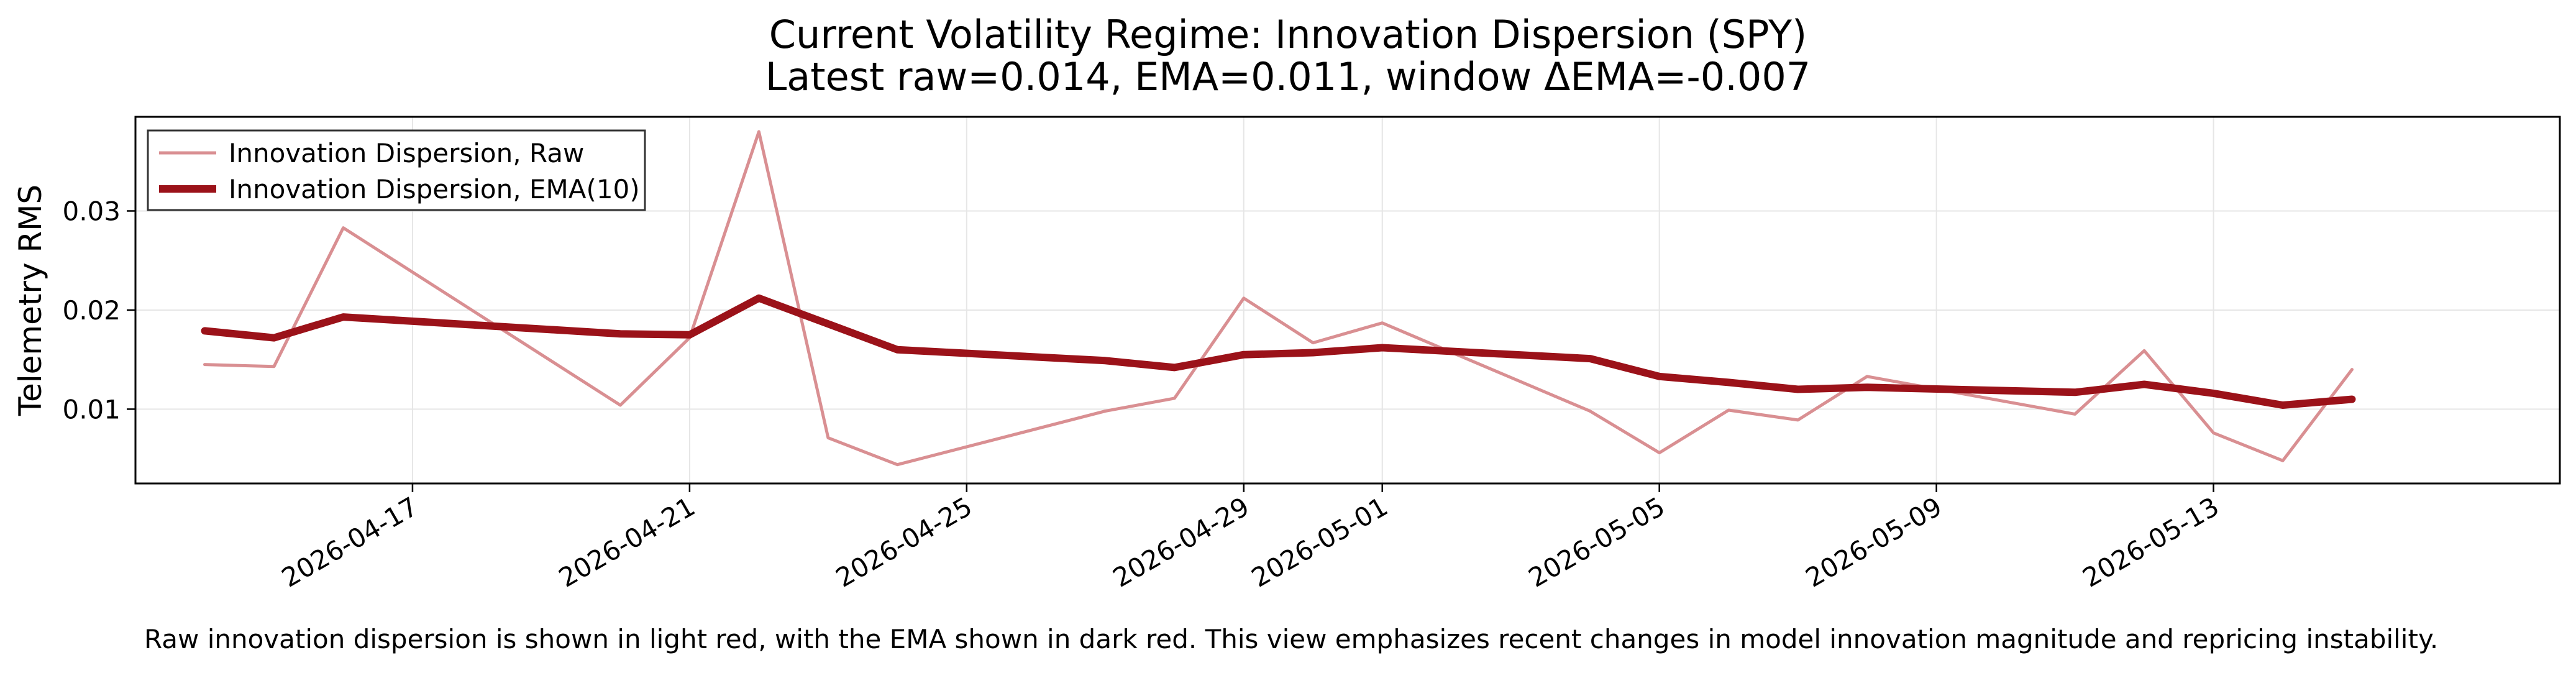  I want to click on x-tick-label: 2026-04-17, so click(349, 542).